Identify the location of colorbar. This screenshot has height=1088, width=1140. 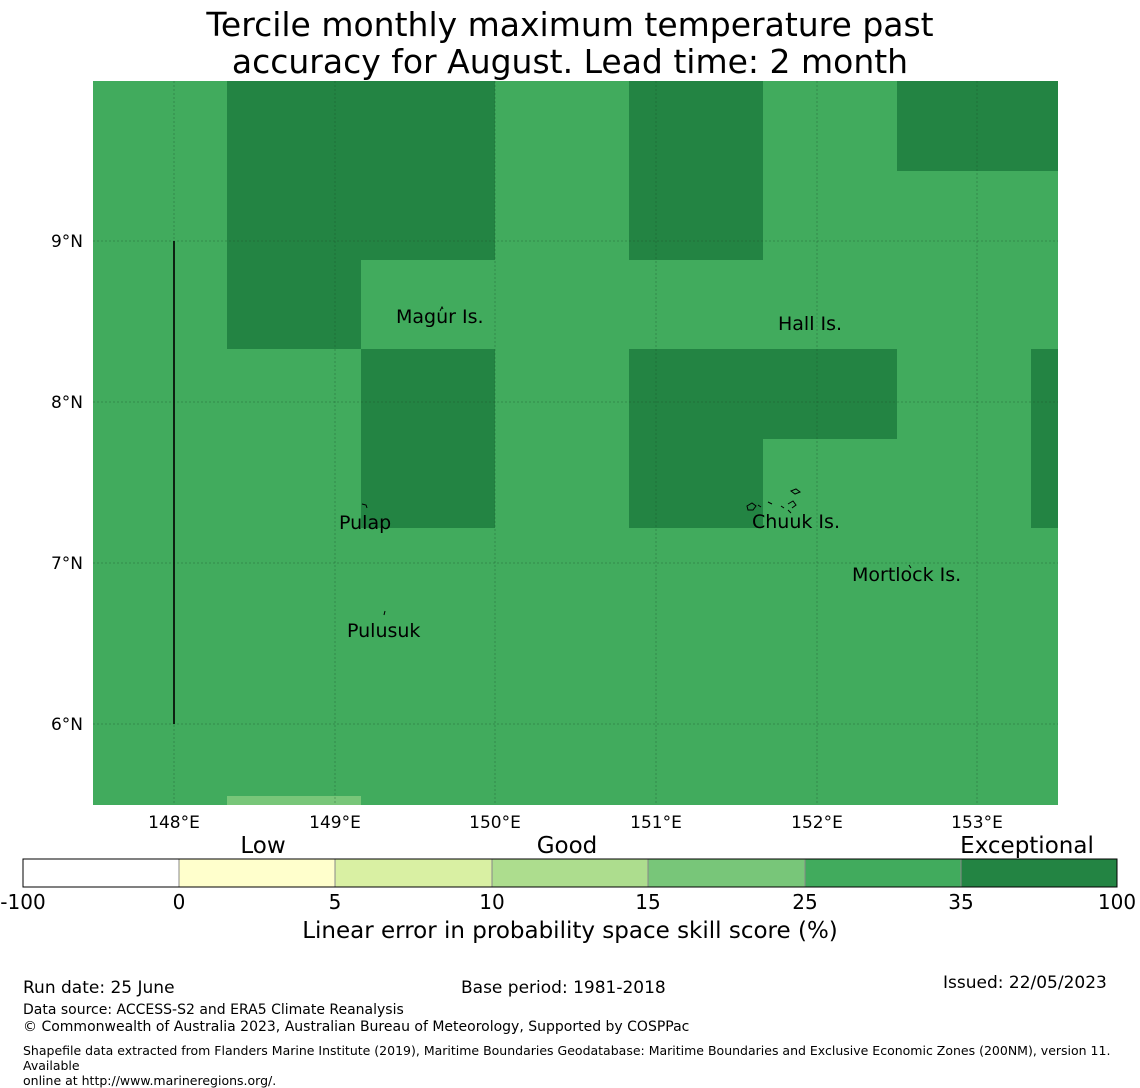
(570, 873).